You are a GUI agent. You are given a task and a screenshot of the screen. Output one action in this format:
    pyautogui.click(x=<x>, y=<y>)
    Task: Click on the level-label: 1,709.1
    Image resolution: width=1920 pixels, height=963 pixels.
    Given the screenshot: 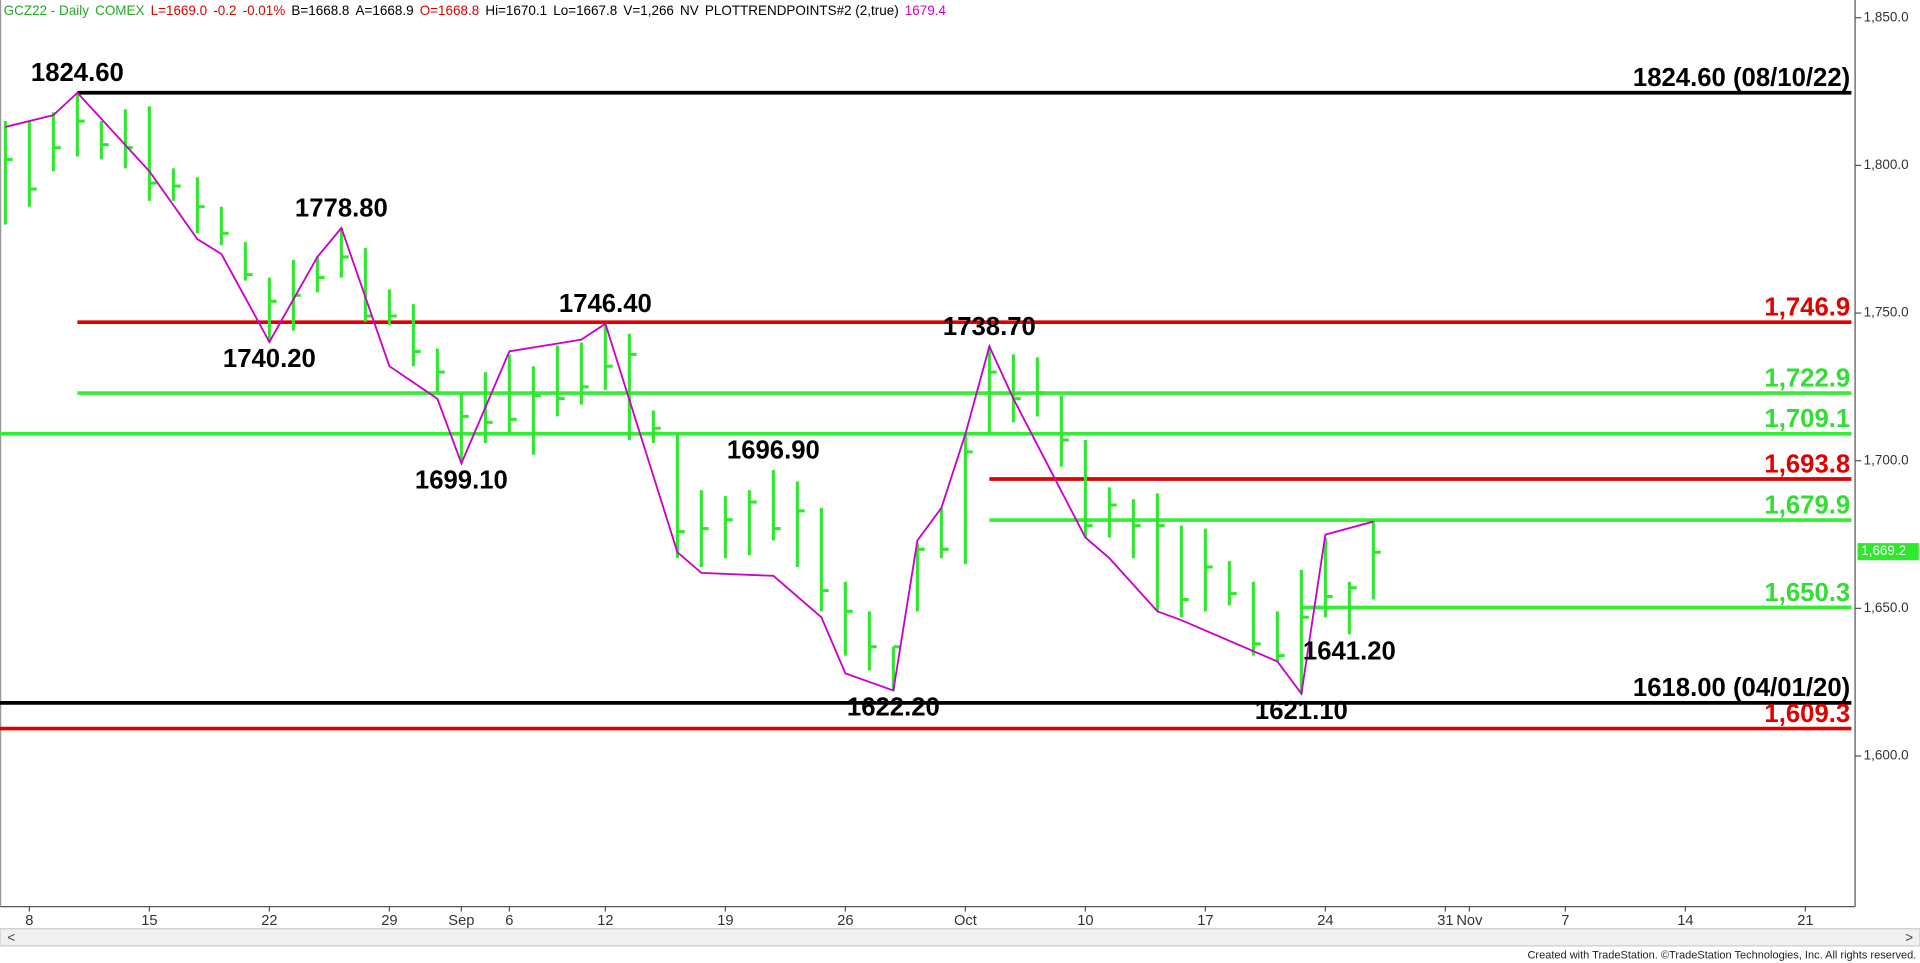 What is the action you would take?
    pyautogui.click(x=1807, y=419)
    